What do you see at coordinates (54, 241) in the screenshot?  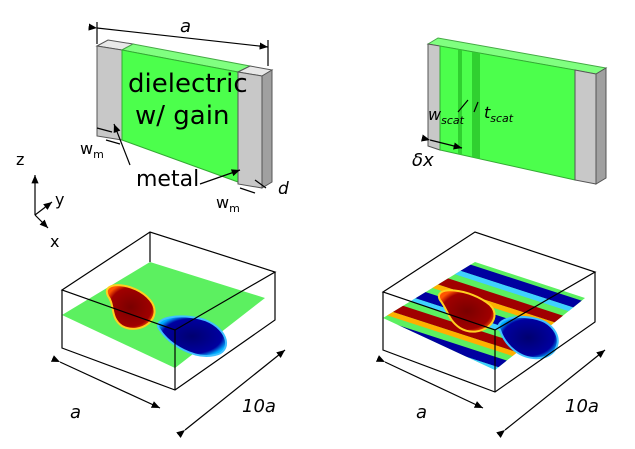 I see `label: x` at bounding box center [54, 241].